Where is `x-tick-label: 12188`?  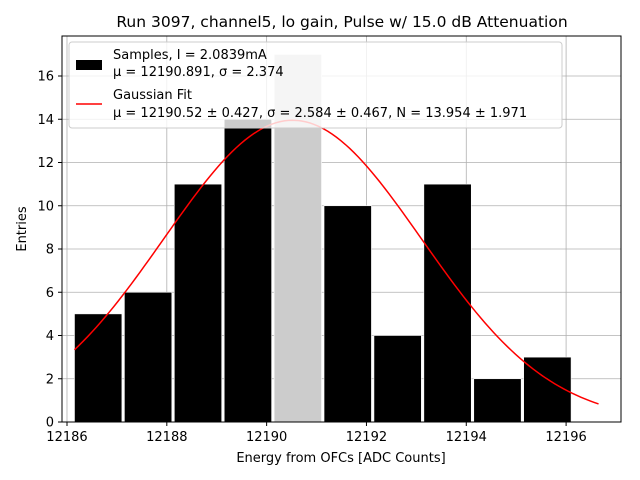 x-tick-label: 12188 is located at coordinates (166, 437).